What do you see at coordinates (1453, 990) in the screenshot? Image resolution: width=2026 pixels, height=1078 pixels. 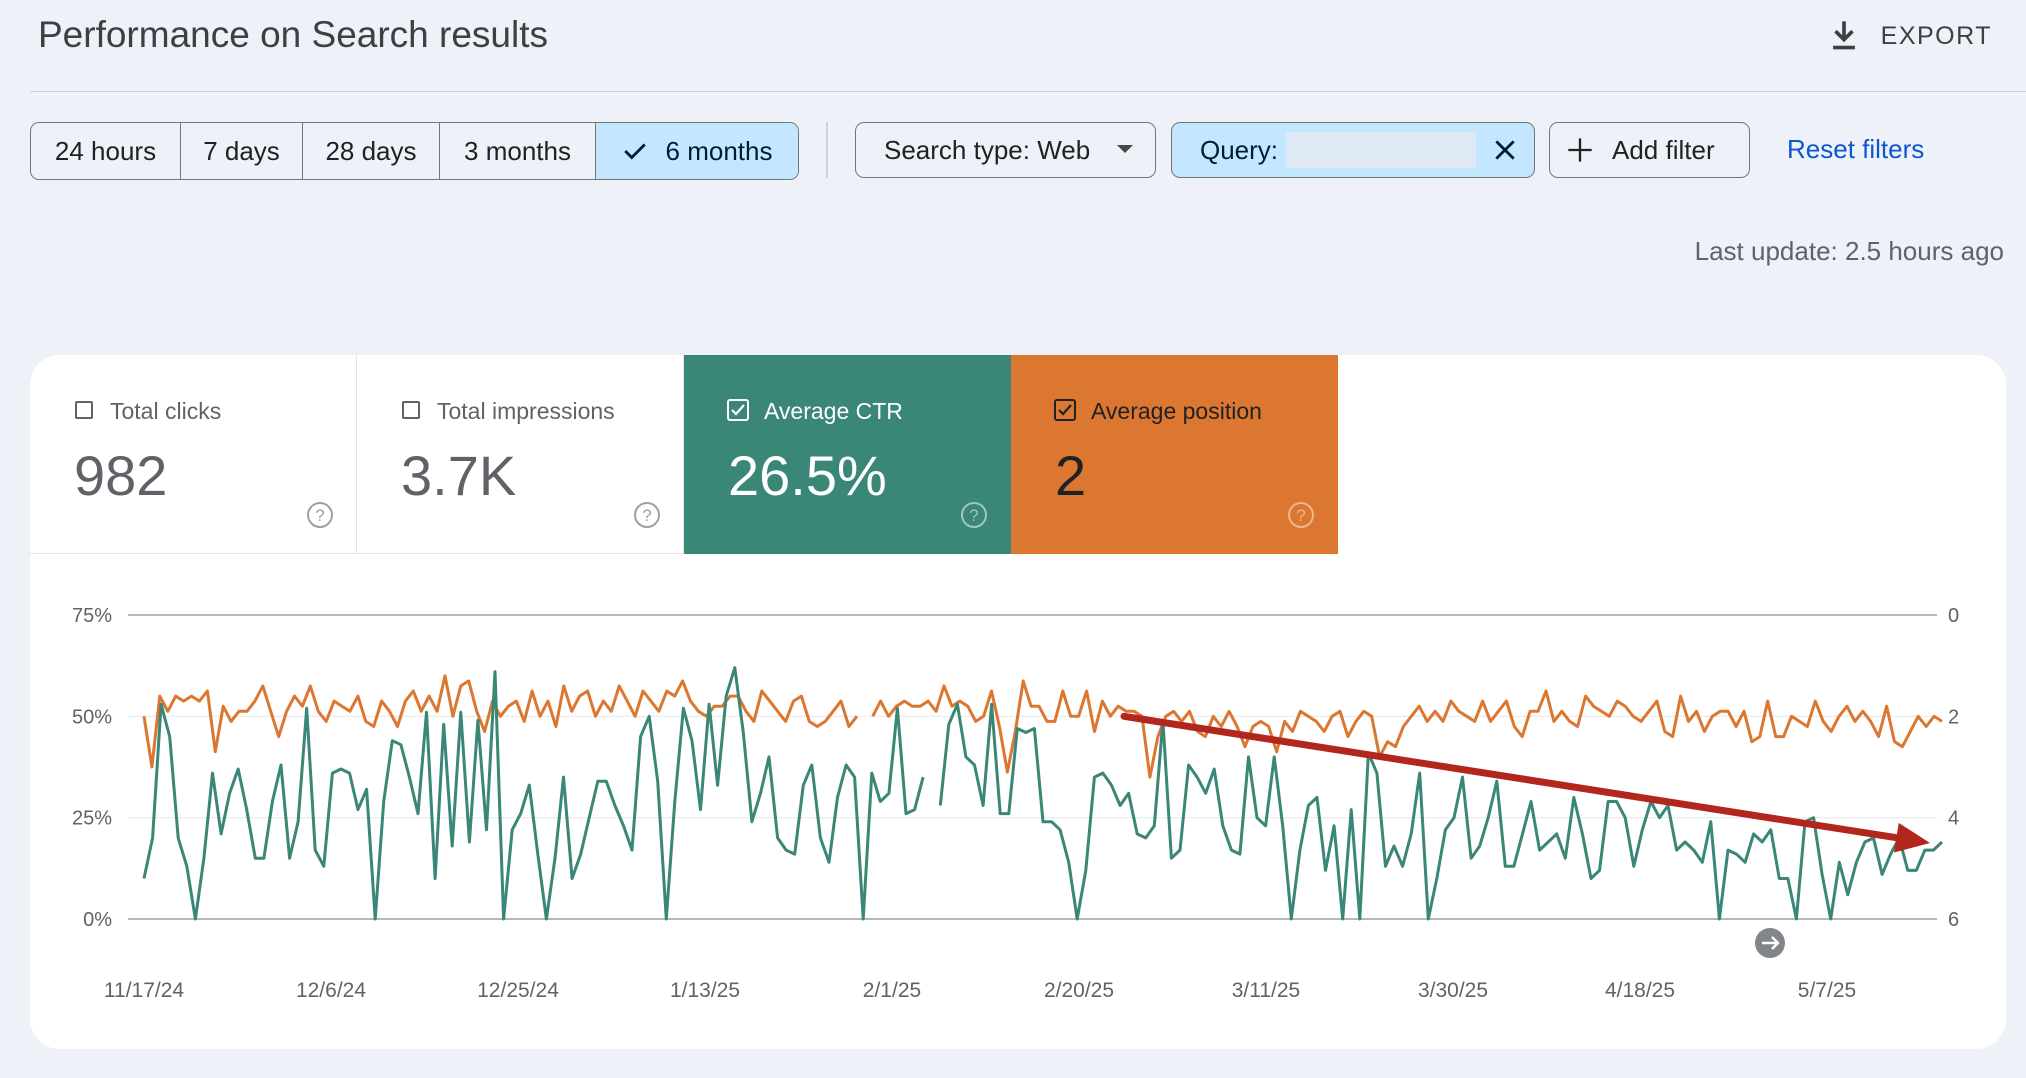 I see `x-tick-label: 3/30/25` at bounding box center [1453, 990].